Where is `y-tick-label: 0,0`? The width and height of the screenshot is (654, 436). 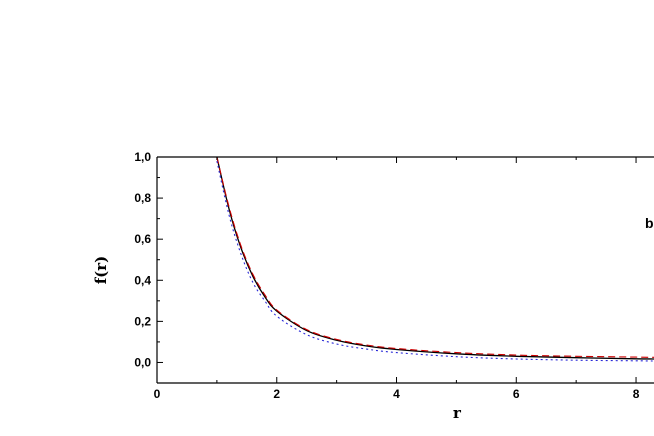
y-tick-label: 0,0 is located at coordinates (142, 362).